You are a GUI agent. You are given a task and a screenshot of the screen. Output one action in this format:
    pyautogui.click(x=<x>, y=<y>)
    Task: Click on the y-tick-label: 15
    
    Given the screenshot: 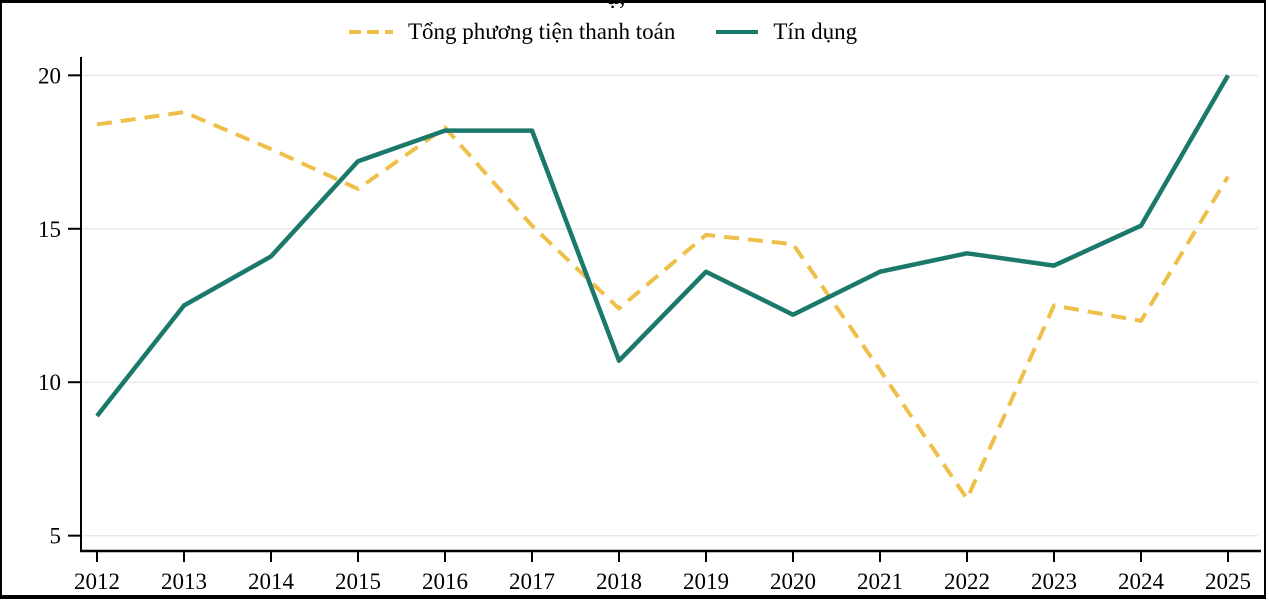 What is the action you would take?
    pyautogui.click(x=49, y=229)
    